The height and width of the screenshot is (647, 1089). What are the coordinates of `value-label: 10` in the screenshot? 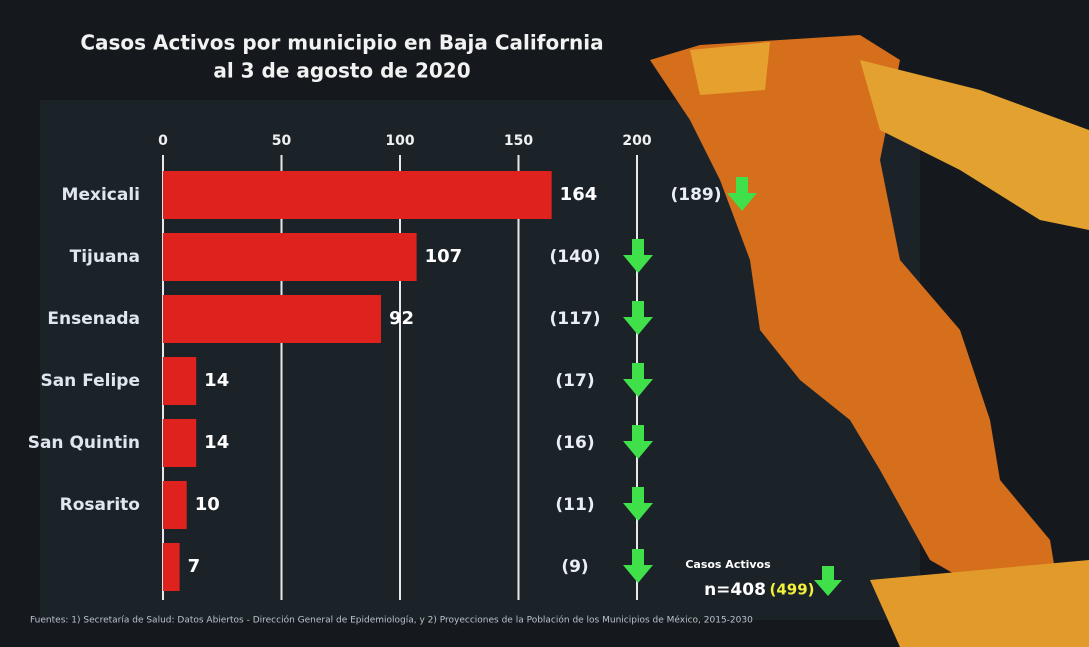 It's located at (207, 504).